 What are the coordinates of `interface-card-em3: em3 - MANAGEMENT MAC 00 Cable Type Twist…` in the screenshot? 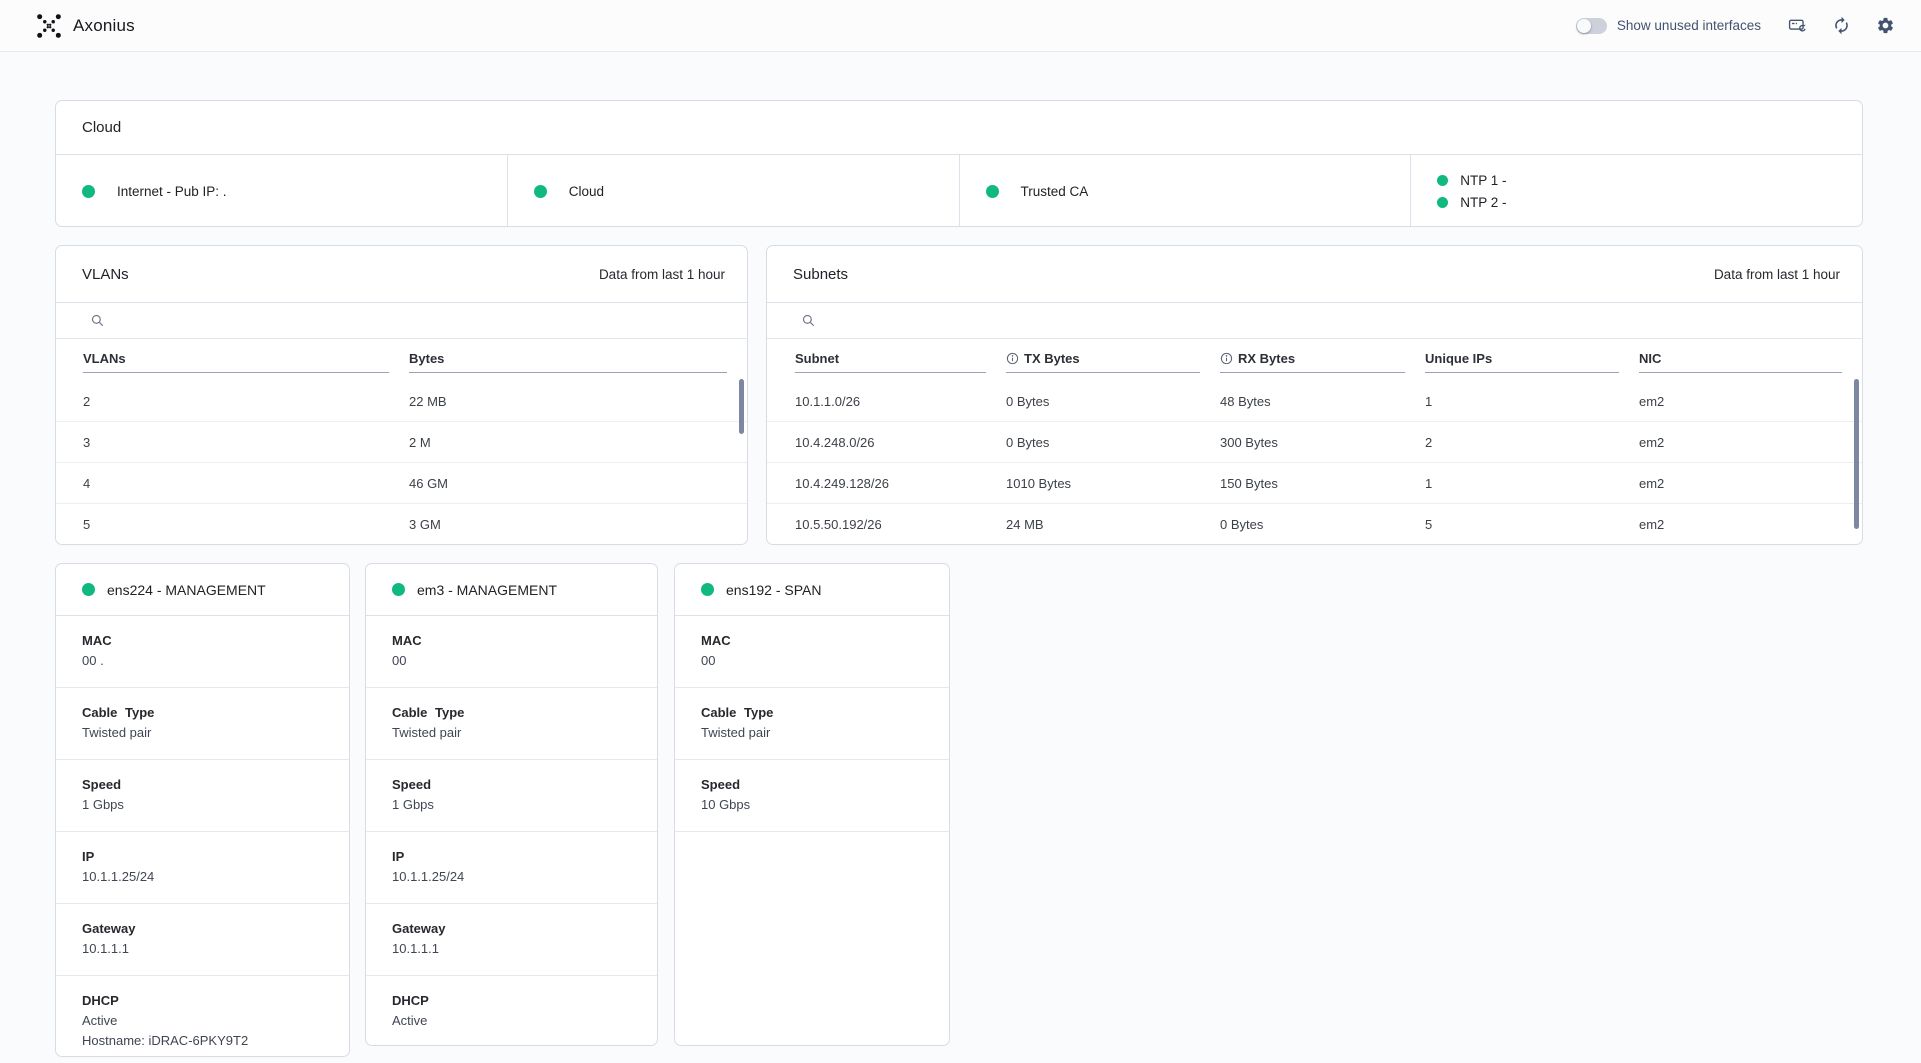 It's located at (511, 804).